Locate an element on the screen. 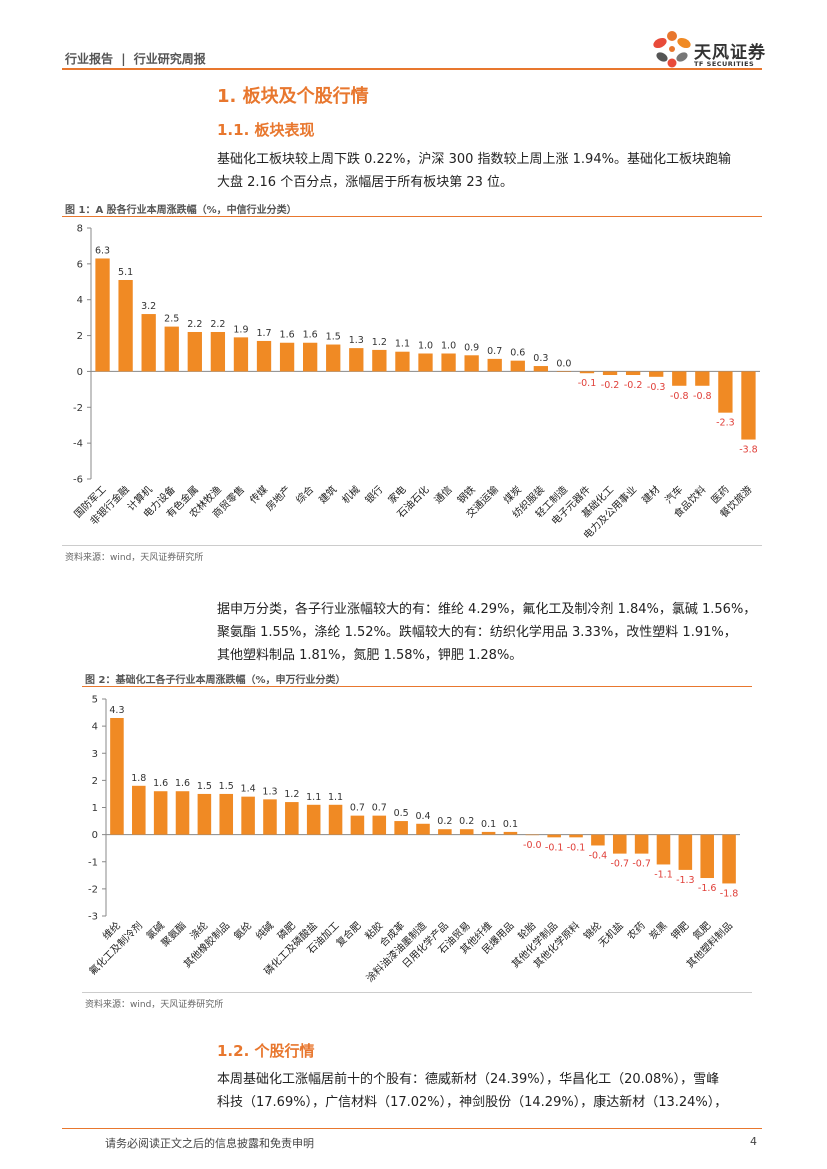 The image size is (827, 1169). category-label: 房地产 is located at coordinates (278, 498).